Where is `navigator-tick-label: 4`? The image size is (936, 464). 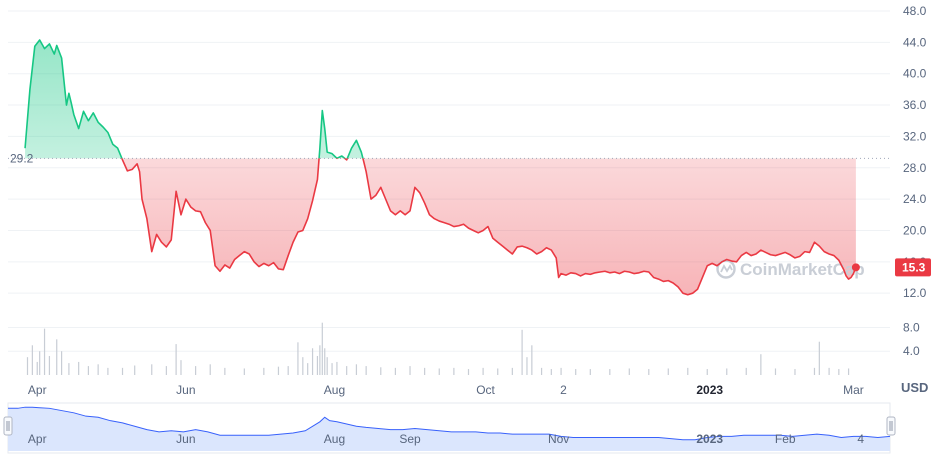 navigator-tick-label: 4 is located at coordinates (860, 439).